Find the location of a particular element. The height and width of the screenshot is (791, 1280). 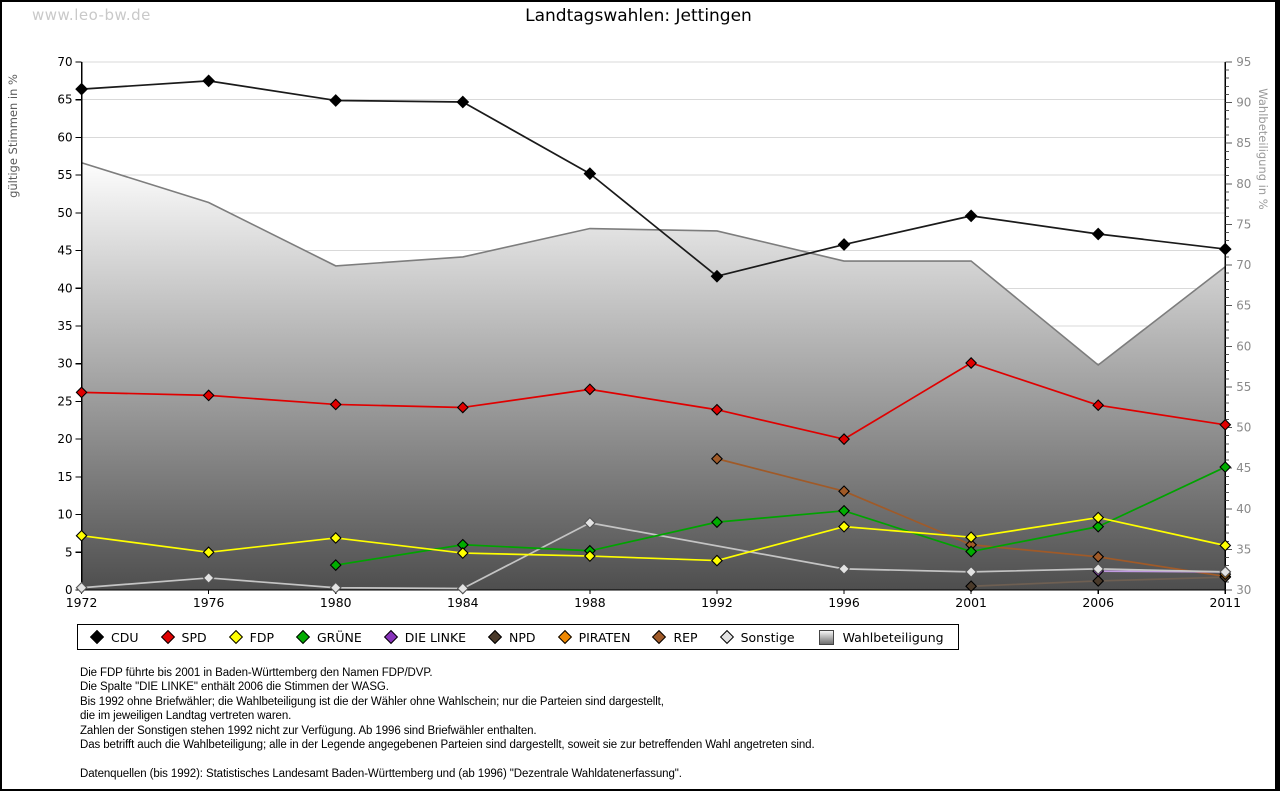

legend-item-fdp: FDP is located at coordinates (251, 637).